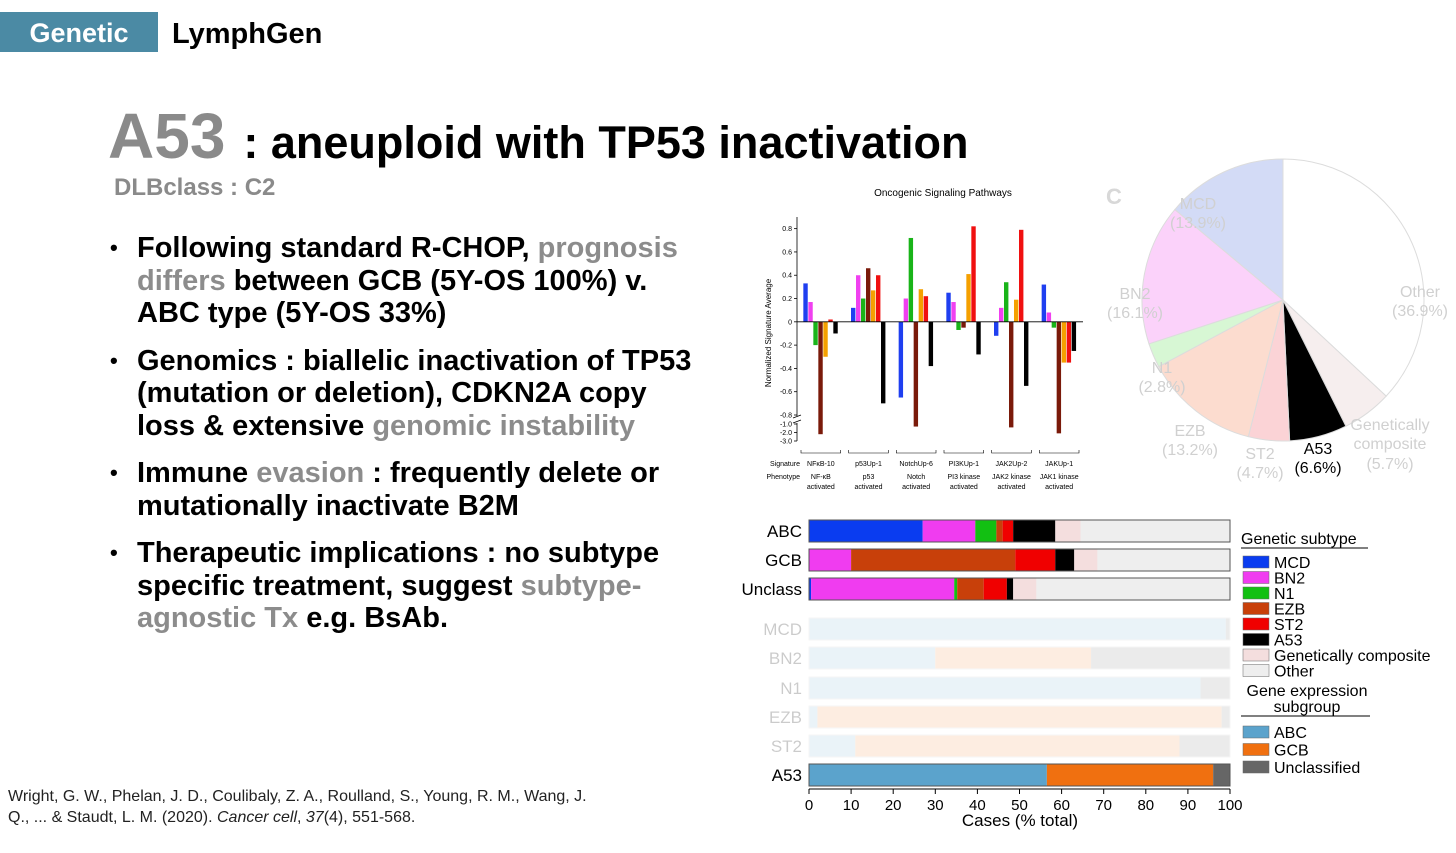  I want to click on slice-label: N1, so click(1162, 368).